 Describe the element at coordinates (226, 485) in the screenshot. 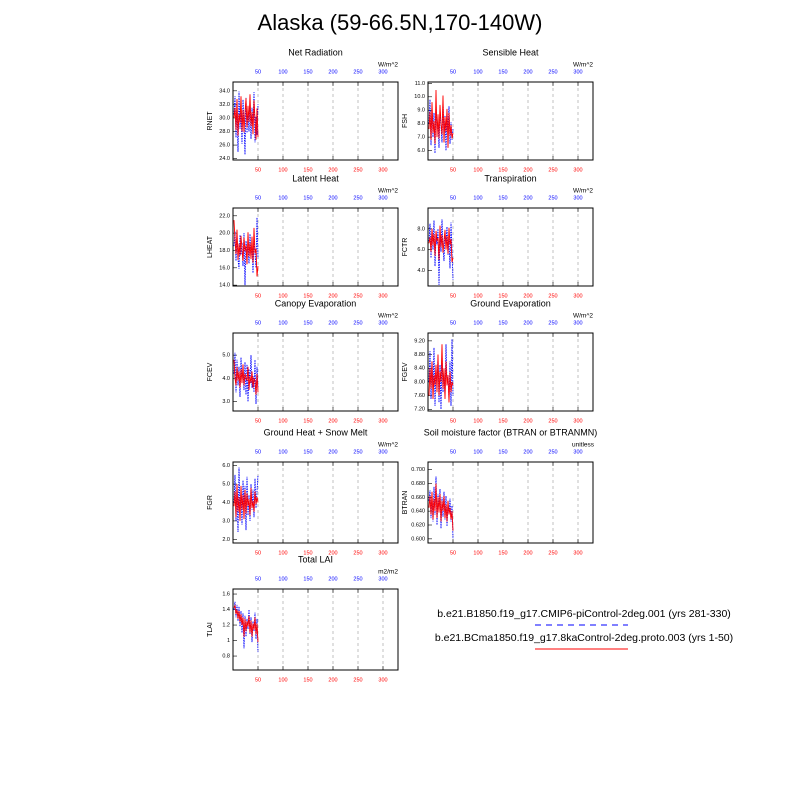

I see `y-tick-label: 5.0` at that location.